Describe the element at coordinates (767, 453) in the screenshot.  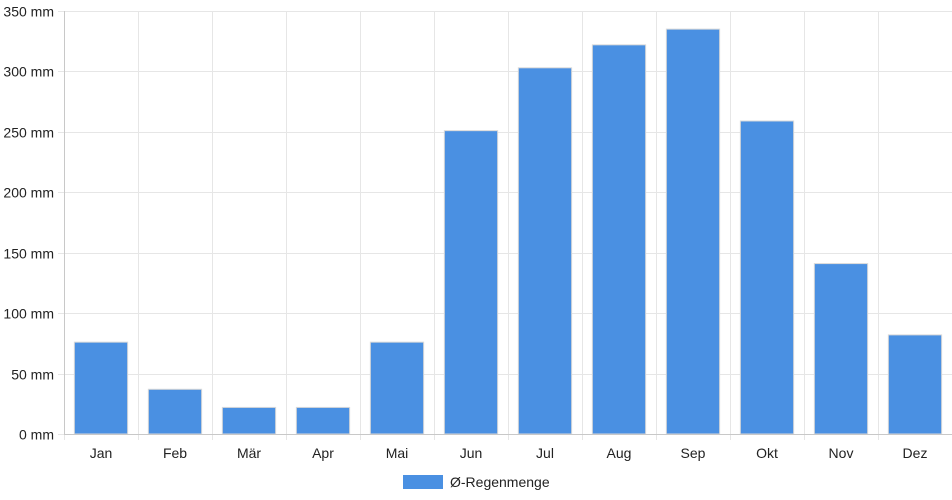
I see `x-tick-label: Okt` at that location.